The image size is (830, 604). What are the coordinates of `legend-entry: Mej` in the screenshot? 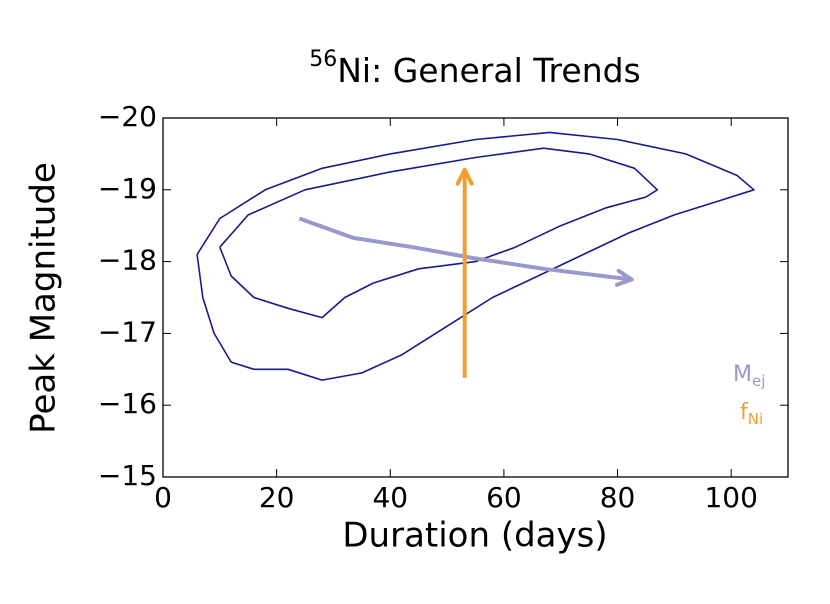 It's located at (749, 376).